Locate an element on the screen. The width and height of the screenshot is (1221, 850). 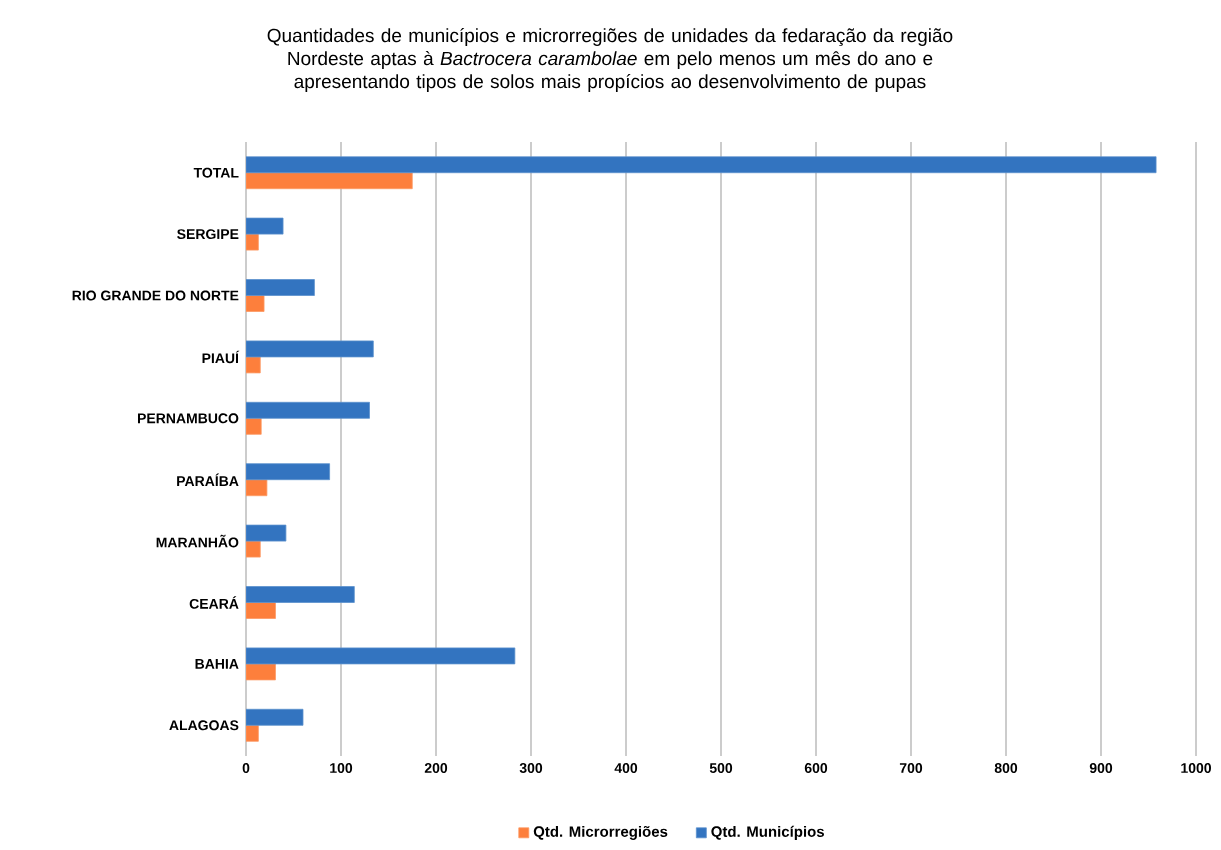
x-tick-label: 0 is located at coordinates (246, 768).